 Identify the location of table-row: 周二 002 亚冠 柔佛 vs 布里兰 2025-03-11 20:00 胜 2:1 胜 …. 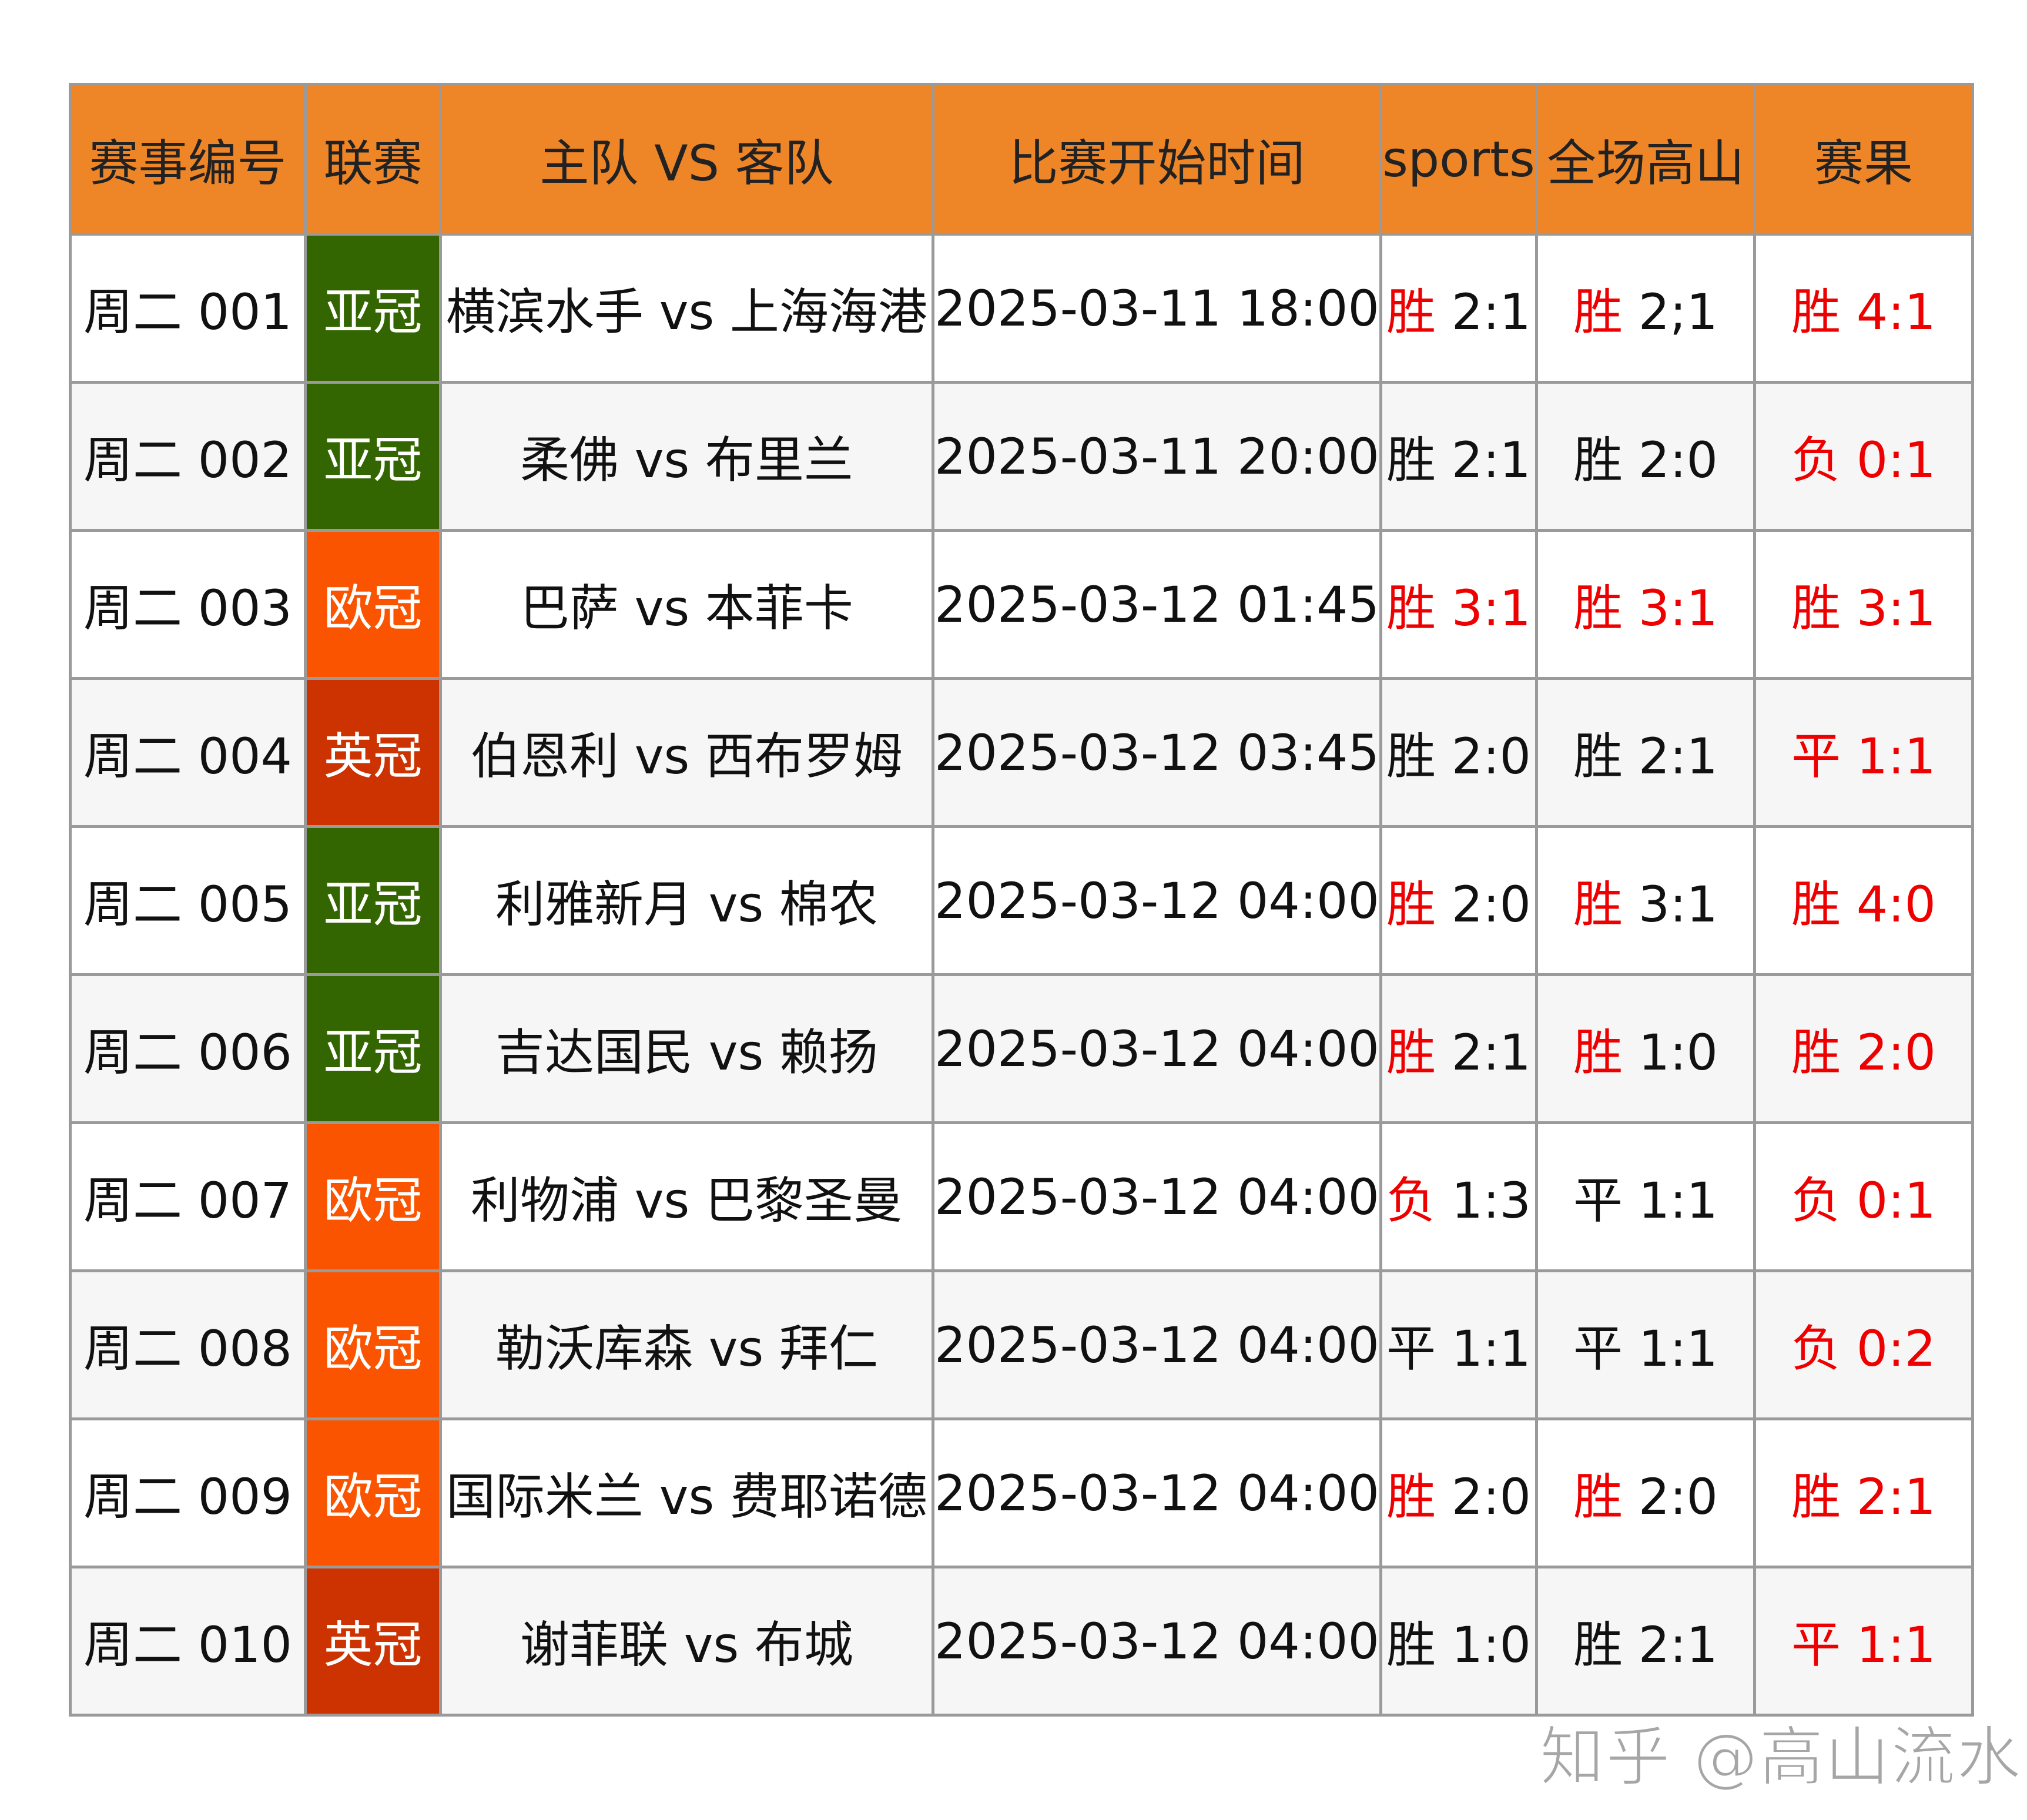
(1021, 456).